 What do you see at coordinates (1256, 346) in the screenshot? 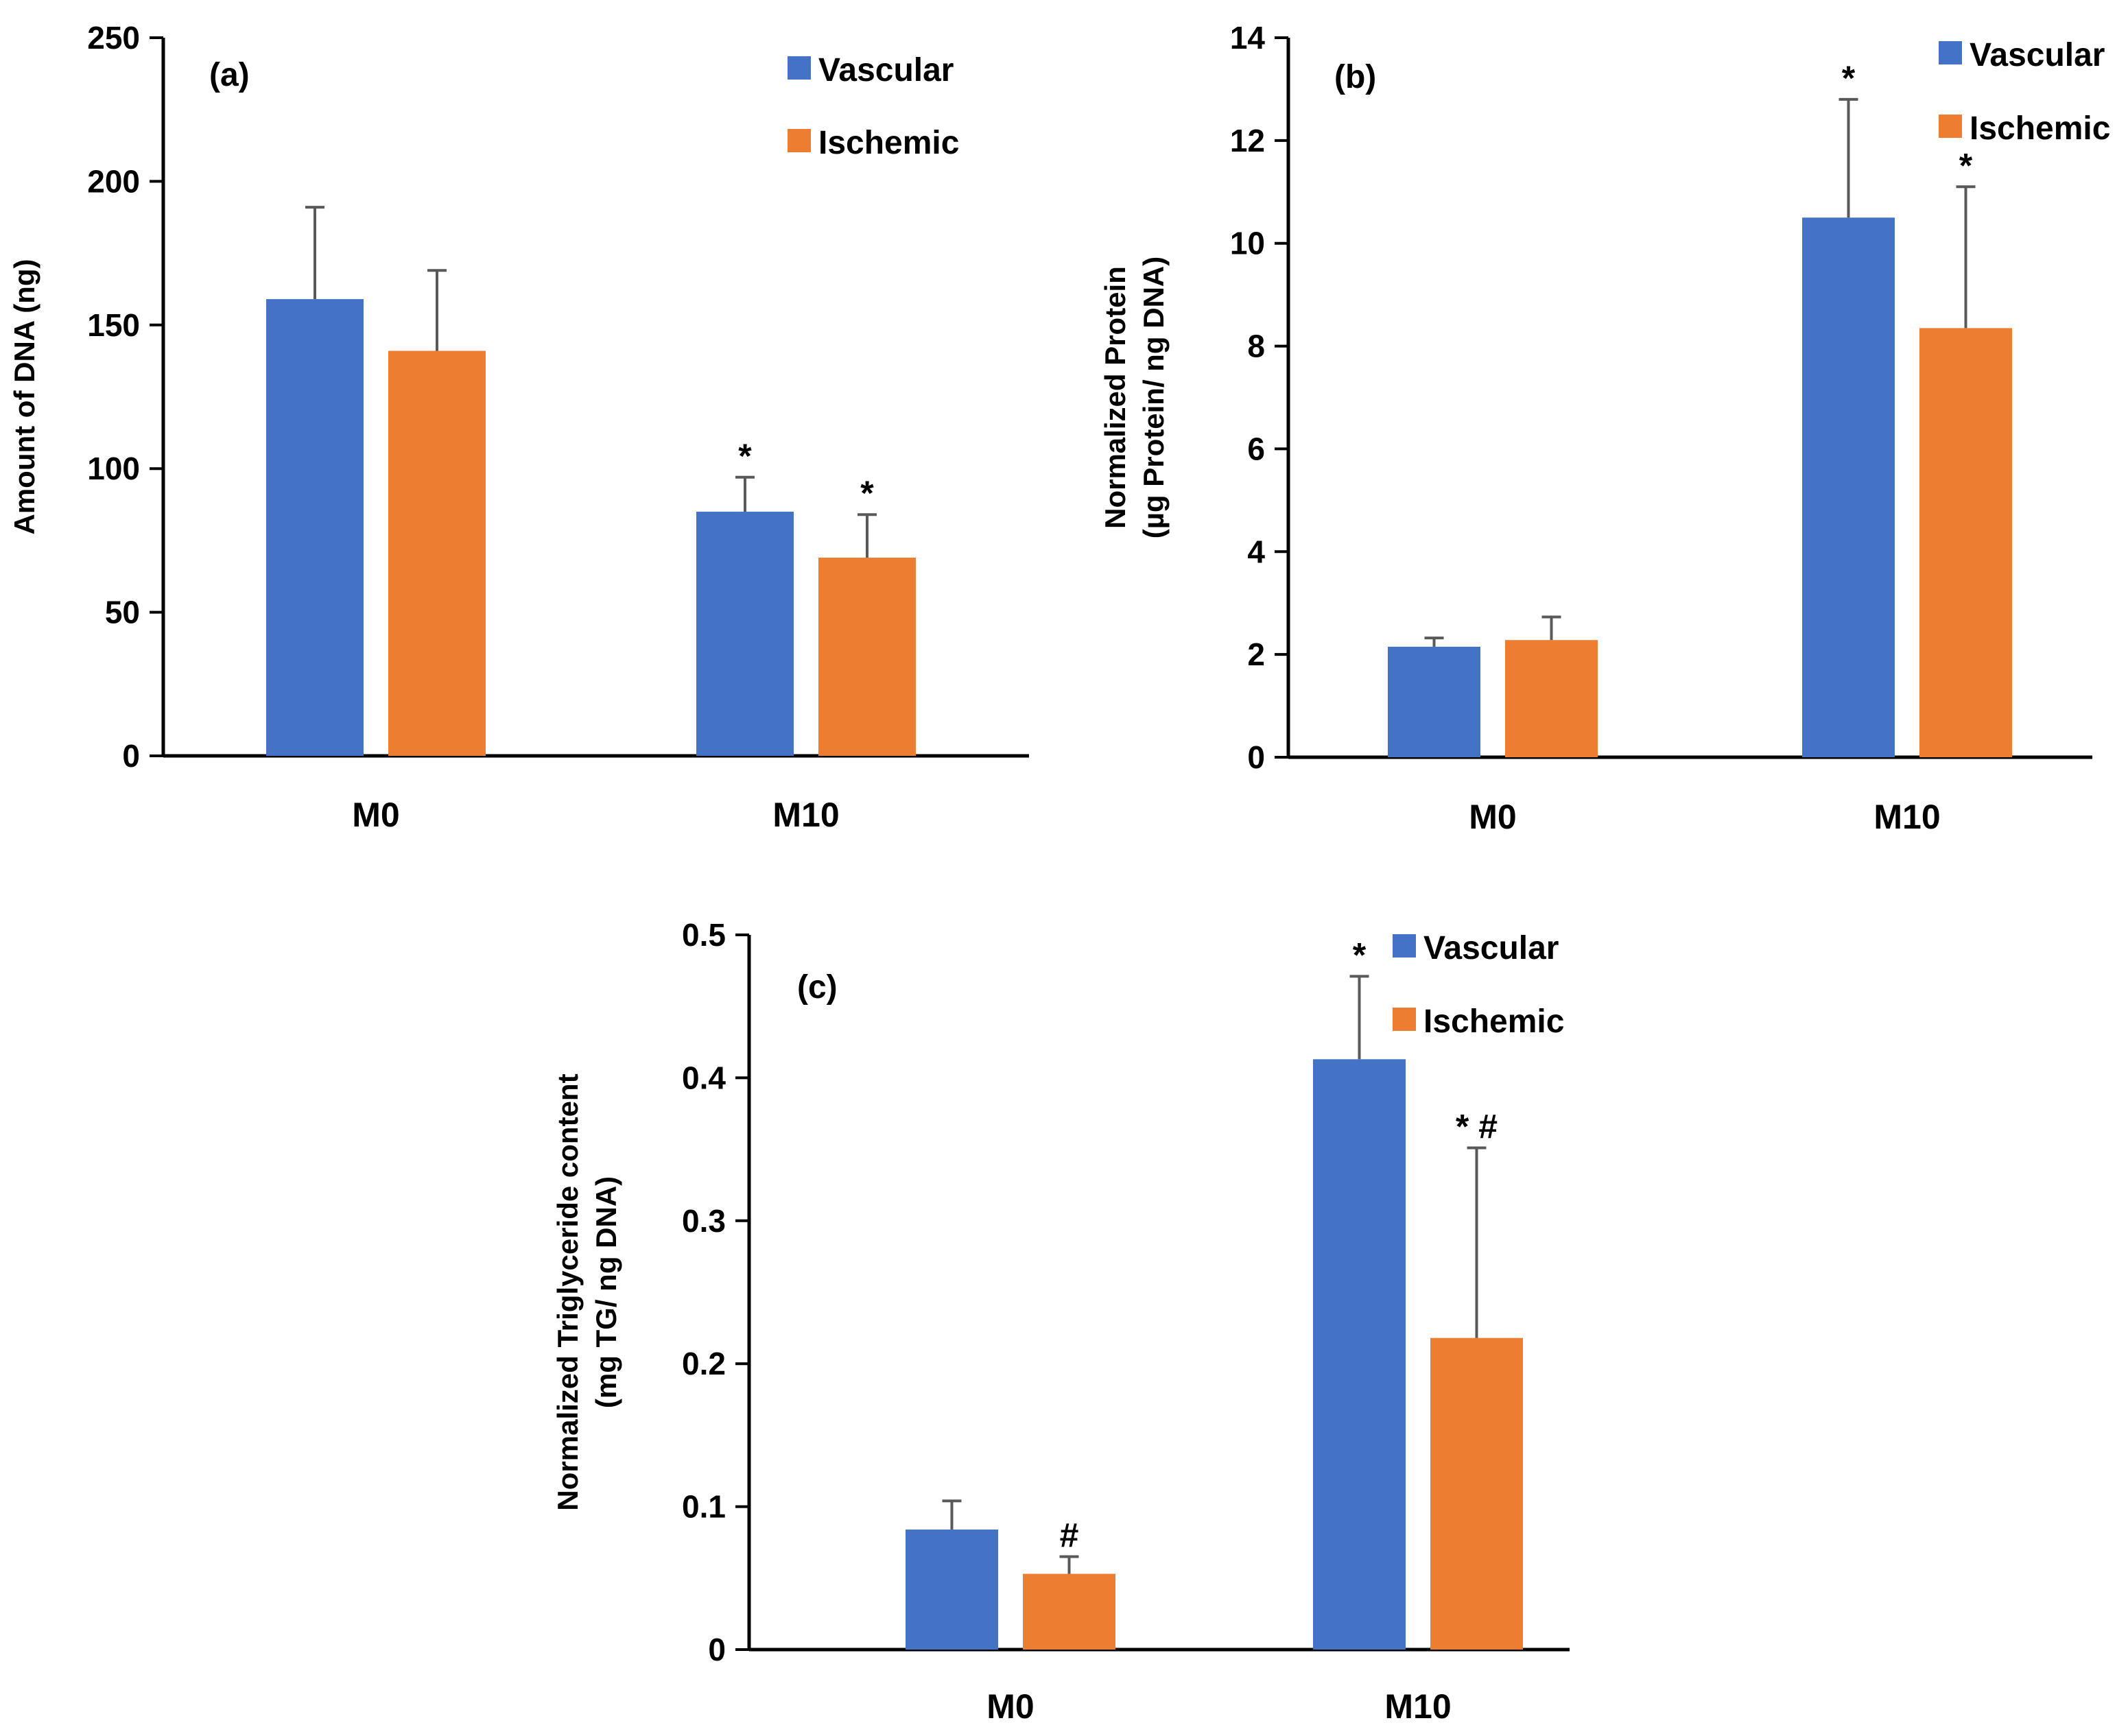
I see `y-tick-label: 8` at bounding box center [1256, 346].